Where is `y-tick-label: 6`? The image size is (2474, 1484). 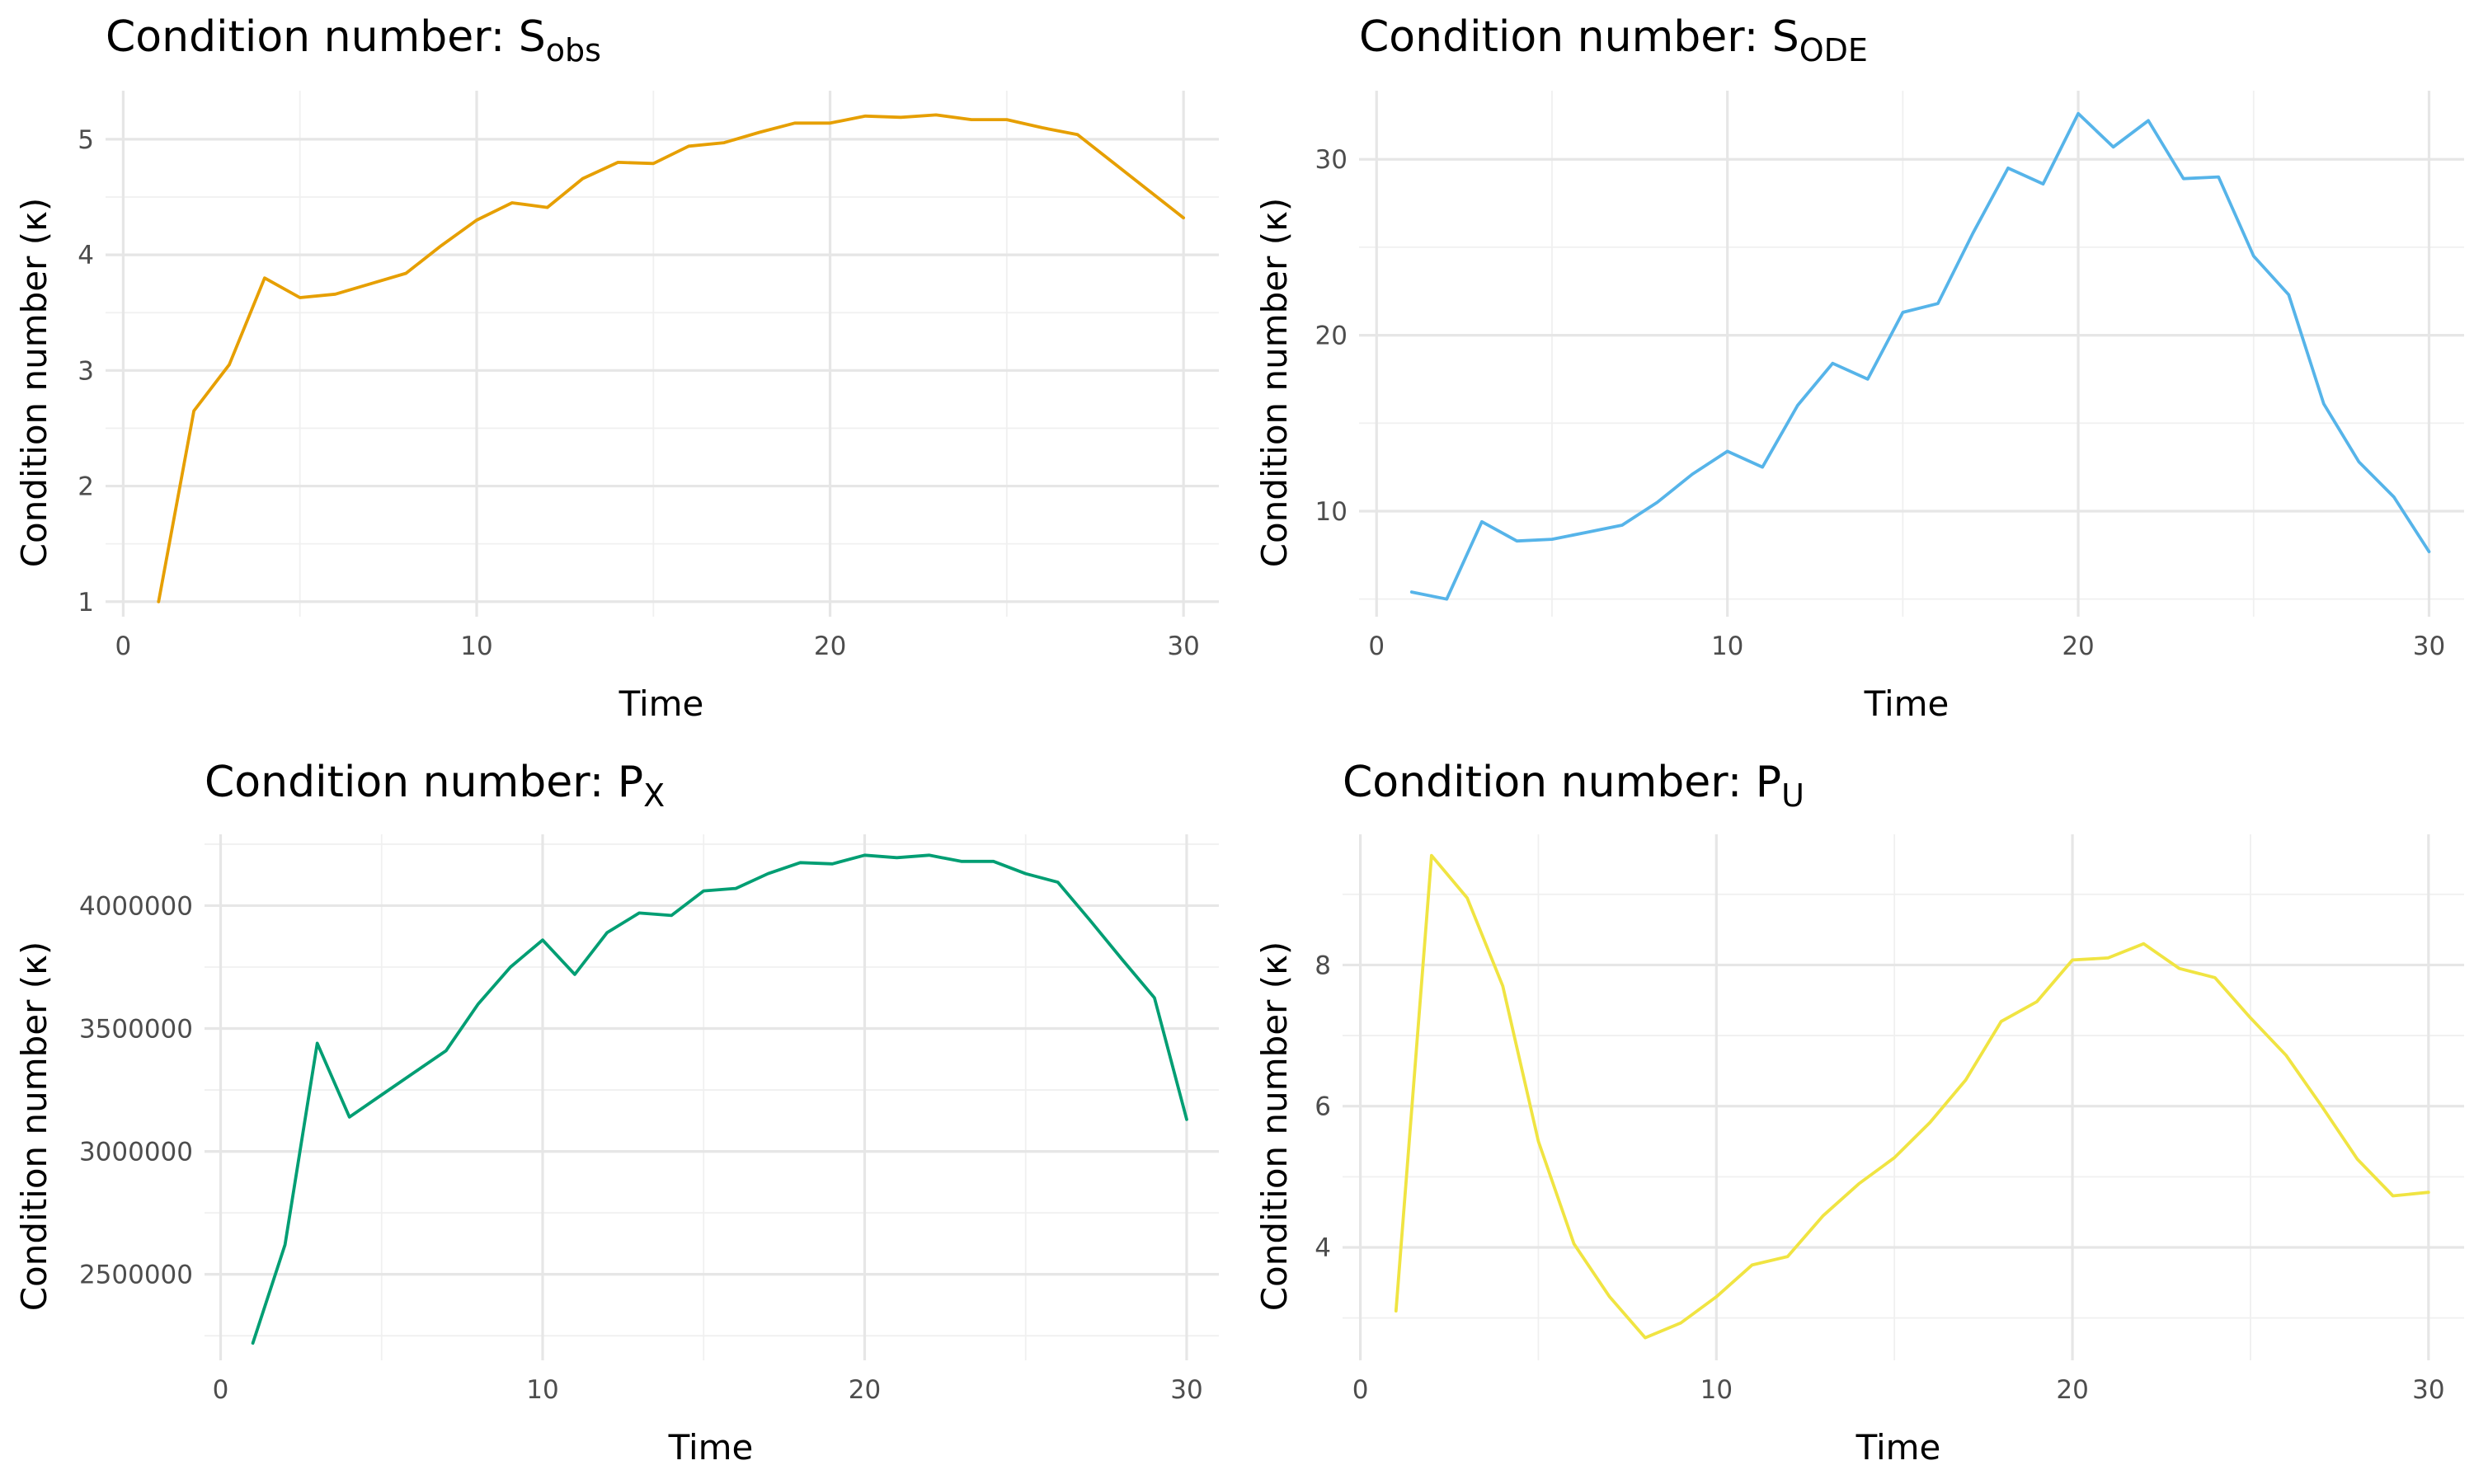 y-tick-label: 6 is located at coordinates (1323, 1107).